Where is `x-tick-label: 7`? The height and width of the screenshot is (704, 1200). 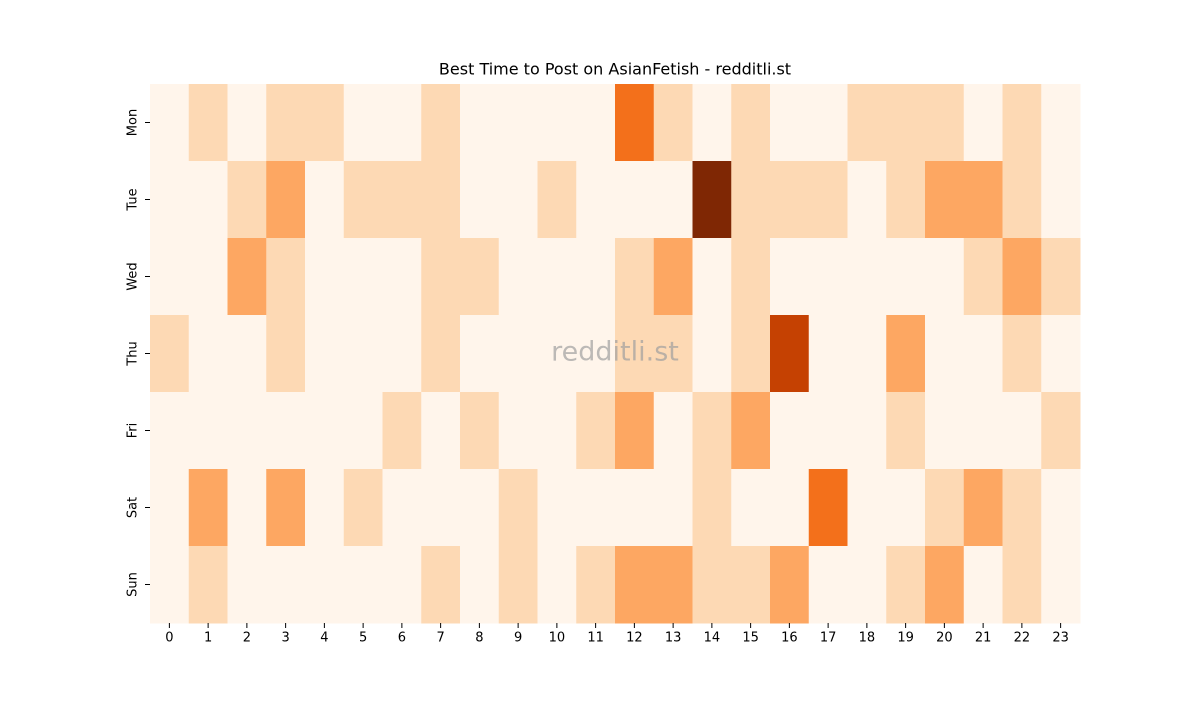
x-tick-label: 7 is located at coordinates (440, 638).